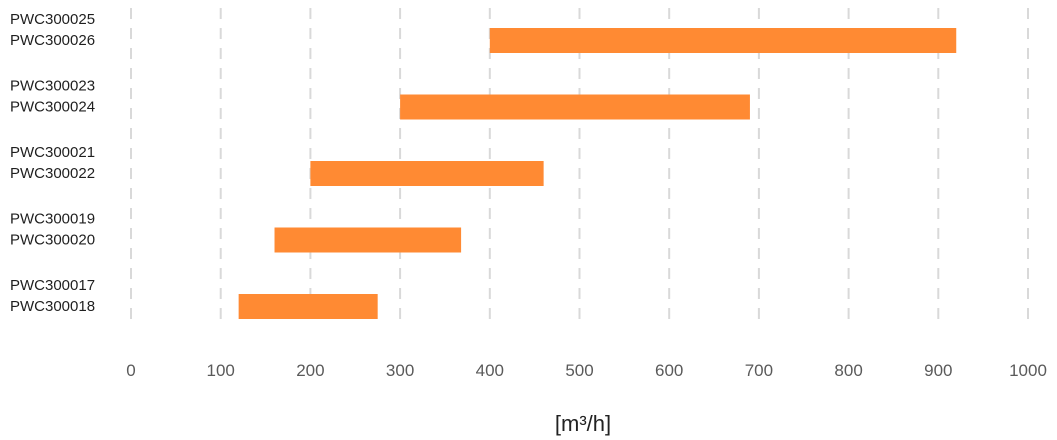  Describe the element at coordinates (1028, 370) in the screenshot. I see `x-tick-label: 1000` at that location.